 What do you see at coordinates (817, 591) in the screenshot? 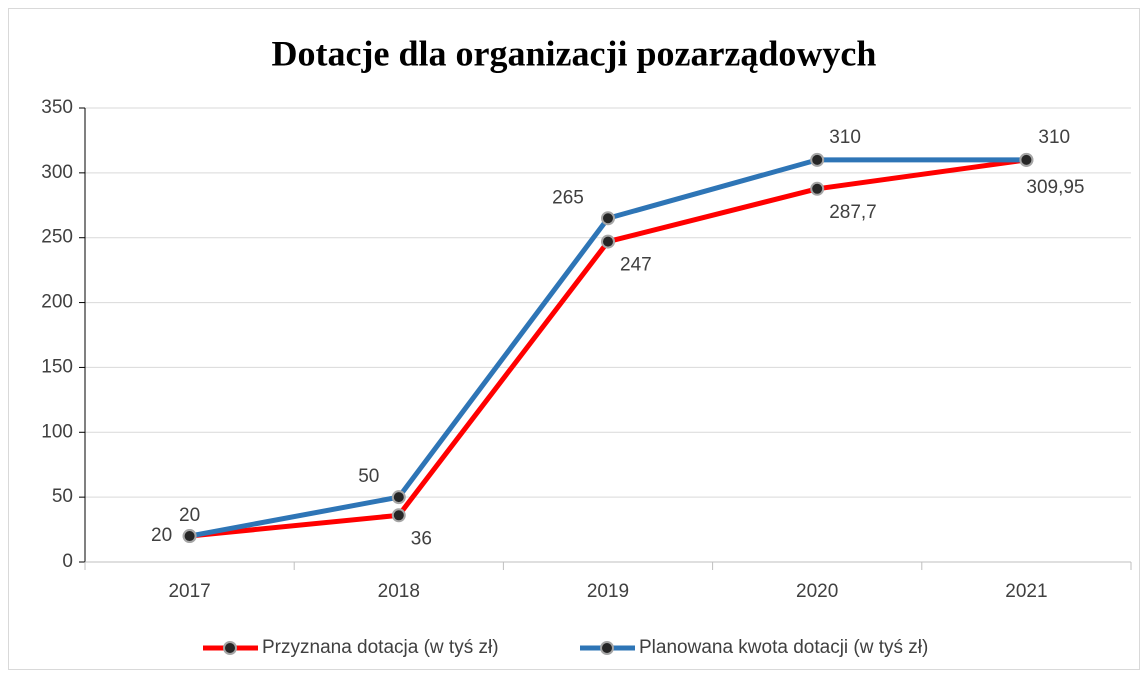
I see `x-tick-label: 2020` at bounding box center [817, 591].